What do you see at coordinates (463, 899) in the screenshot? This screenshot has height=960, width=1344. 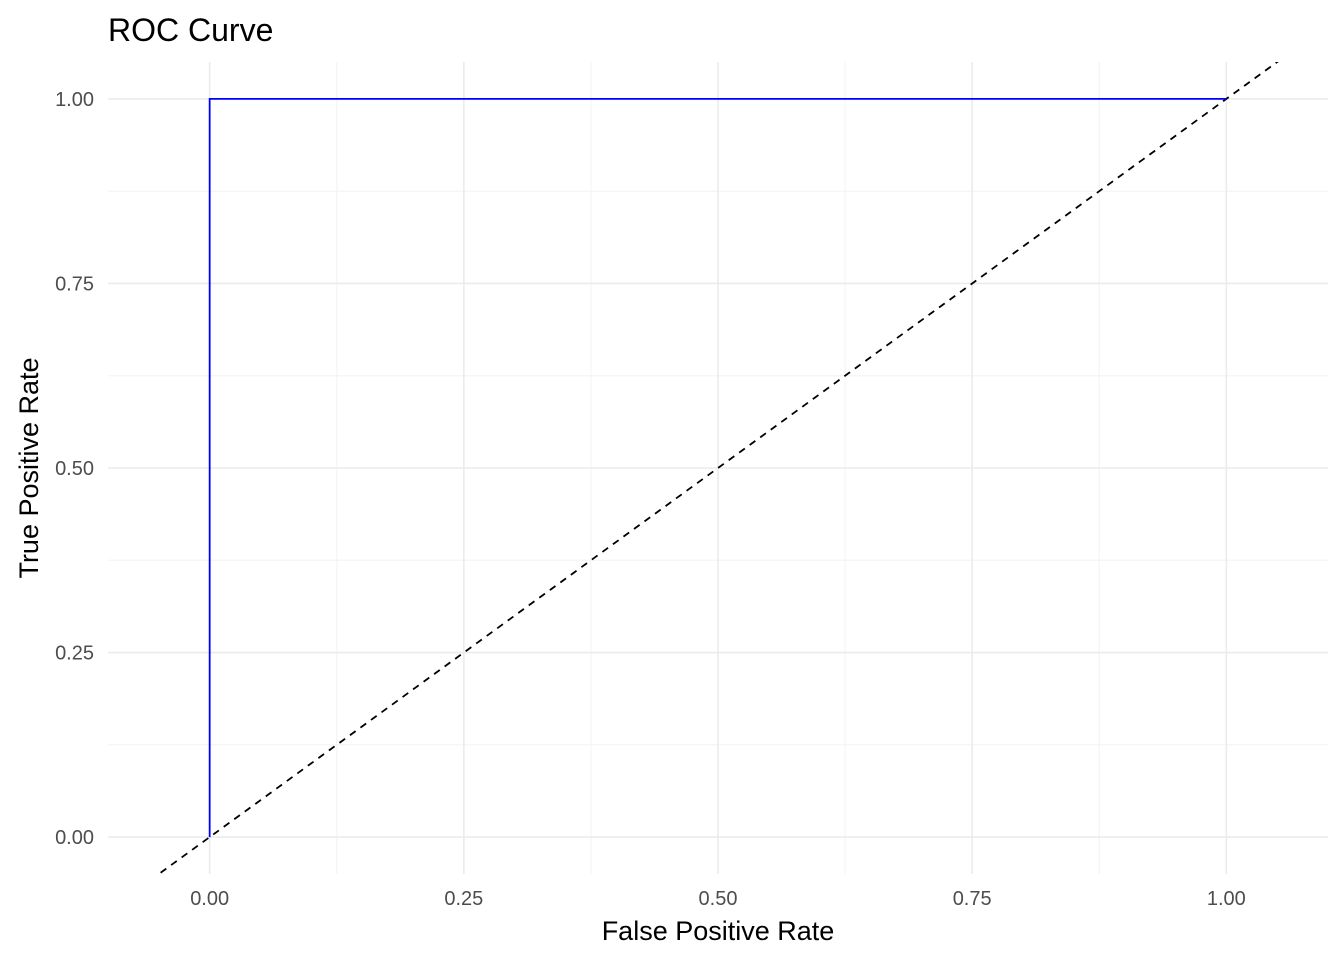 I see `x-tick-label: 0.25` at bounding box center [463, 899].